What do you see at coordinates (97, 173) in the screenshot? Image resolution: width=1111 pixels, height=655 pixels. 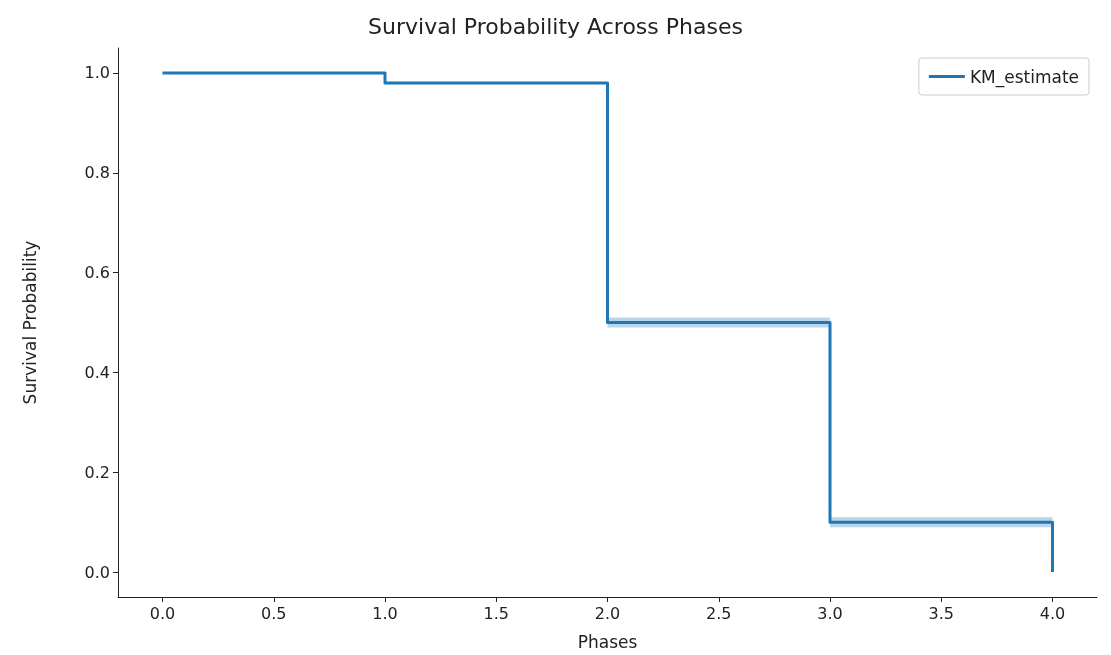 I see `y-tick-label: 0.8` at bounding box center [97, 173].